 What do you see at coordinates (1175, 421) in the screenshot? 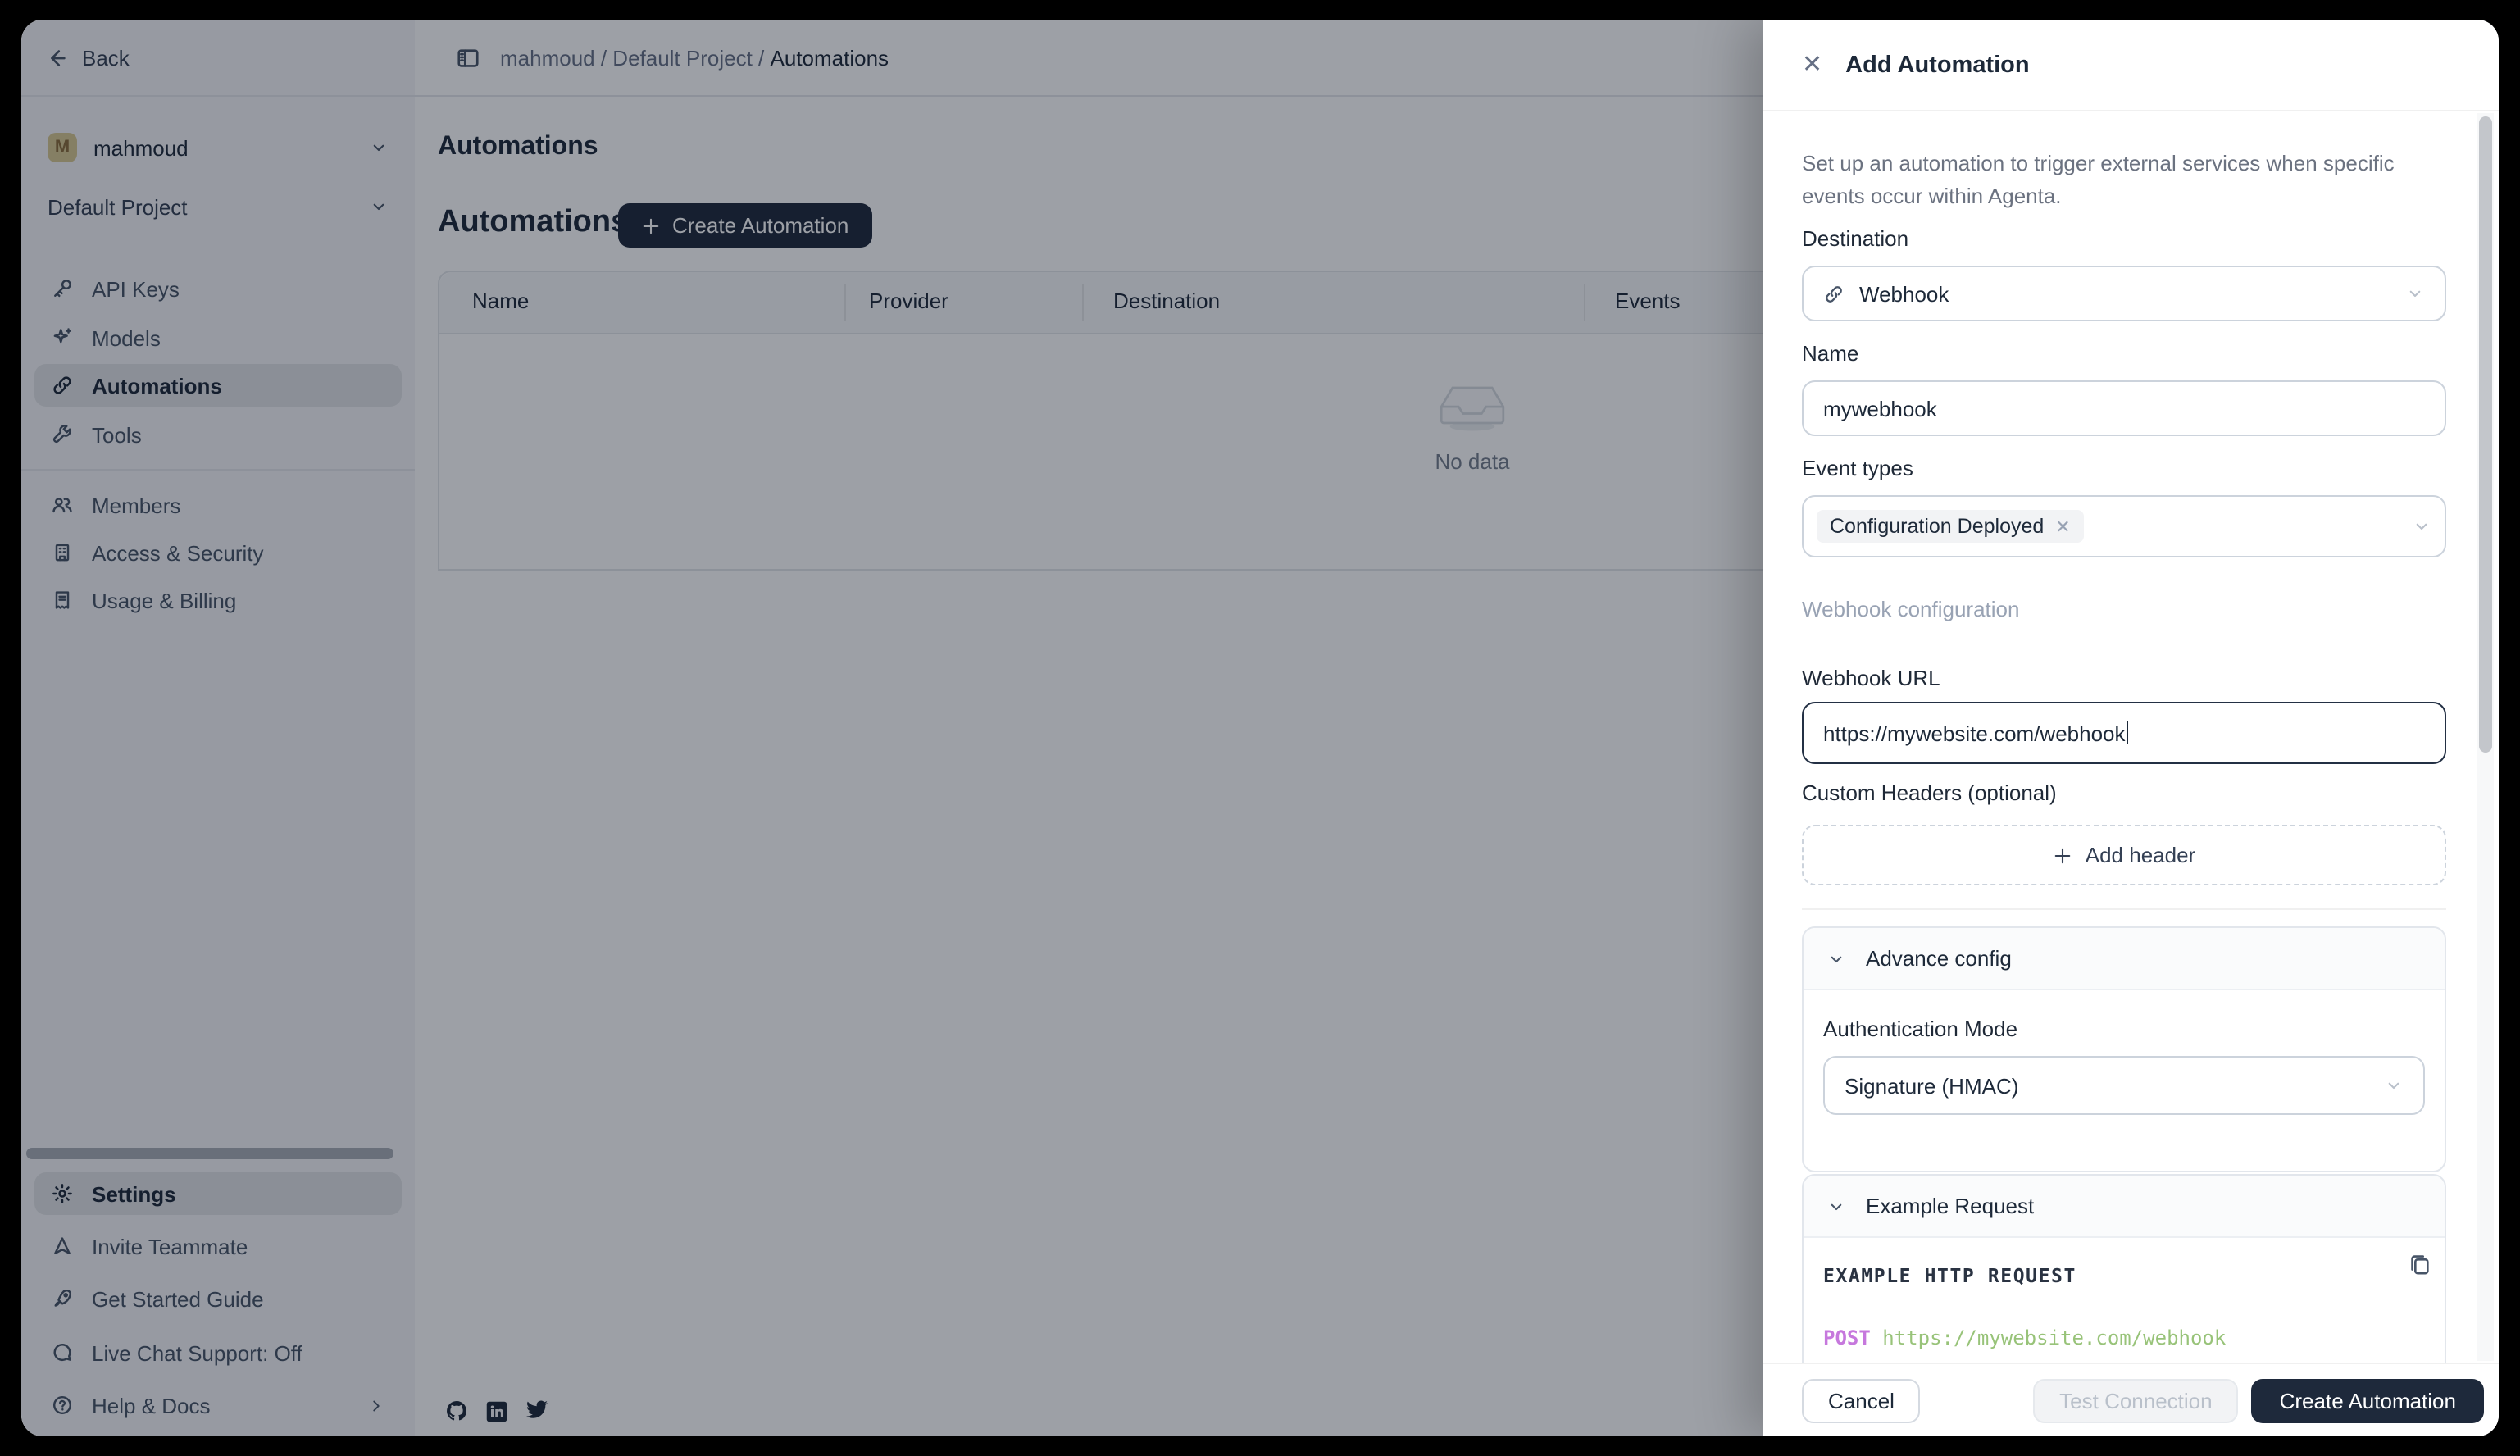
I see `automations-table: Name Provider Destination Events` at bounding box center [1175, 421].